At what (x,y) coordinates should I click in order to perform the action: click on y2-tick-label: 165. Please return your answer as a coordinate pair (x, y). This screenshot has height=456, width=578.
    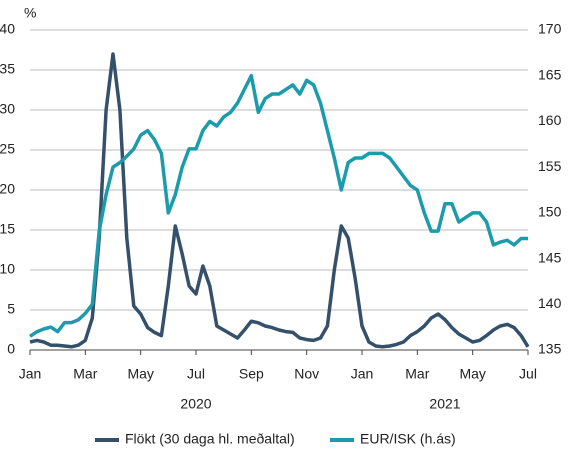
    Looking at the image, I should click on (550, 74).